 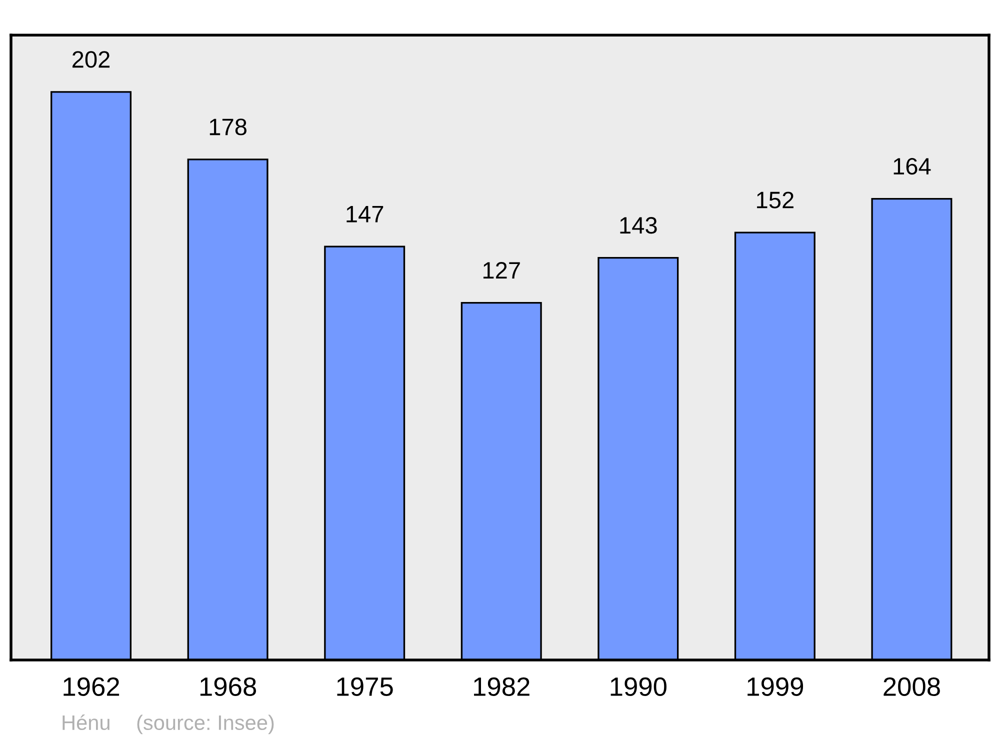 What do you see at coordinates (228, 686) in the screenshot?
I see `x-tick-label: 1968` at bounding box center [228, 686].